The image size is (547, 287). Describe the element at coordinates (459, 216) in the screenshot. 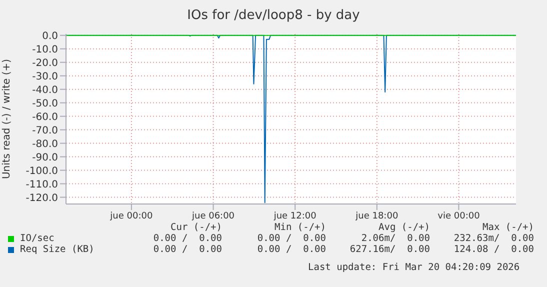

I see `x-tick-label: vie 00:00` at that location.